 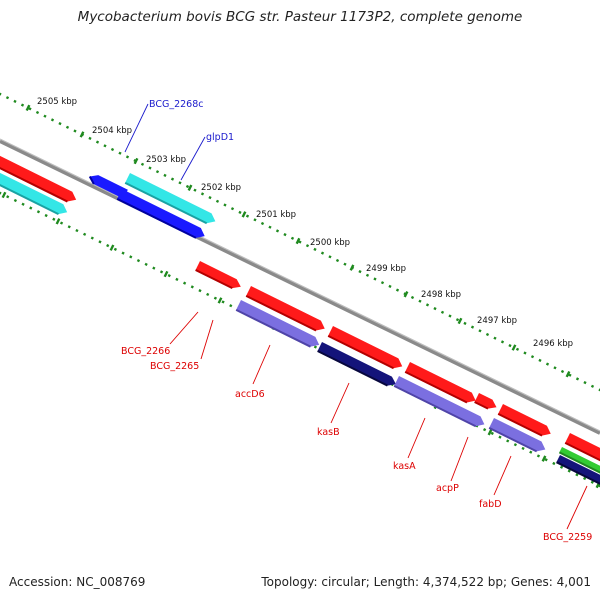 I want to click on feature-left-red-edge, so click(x=34, y=185).